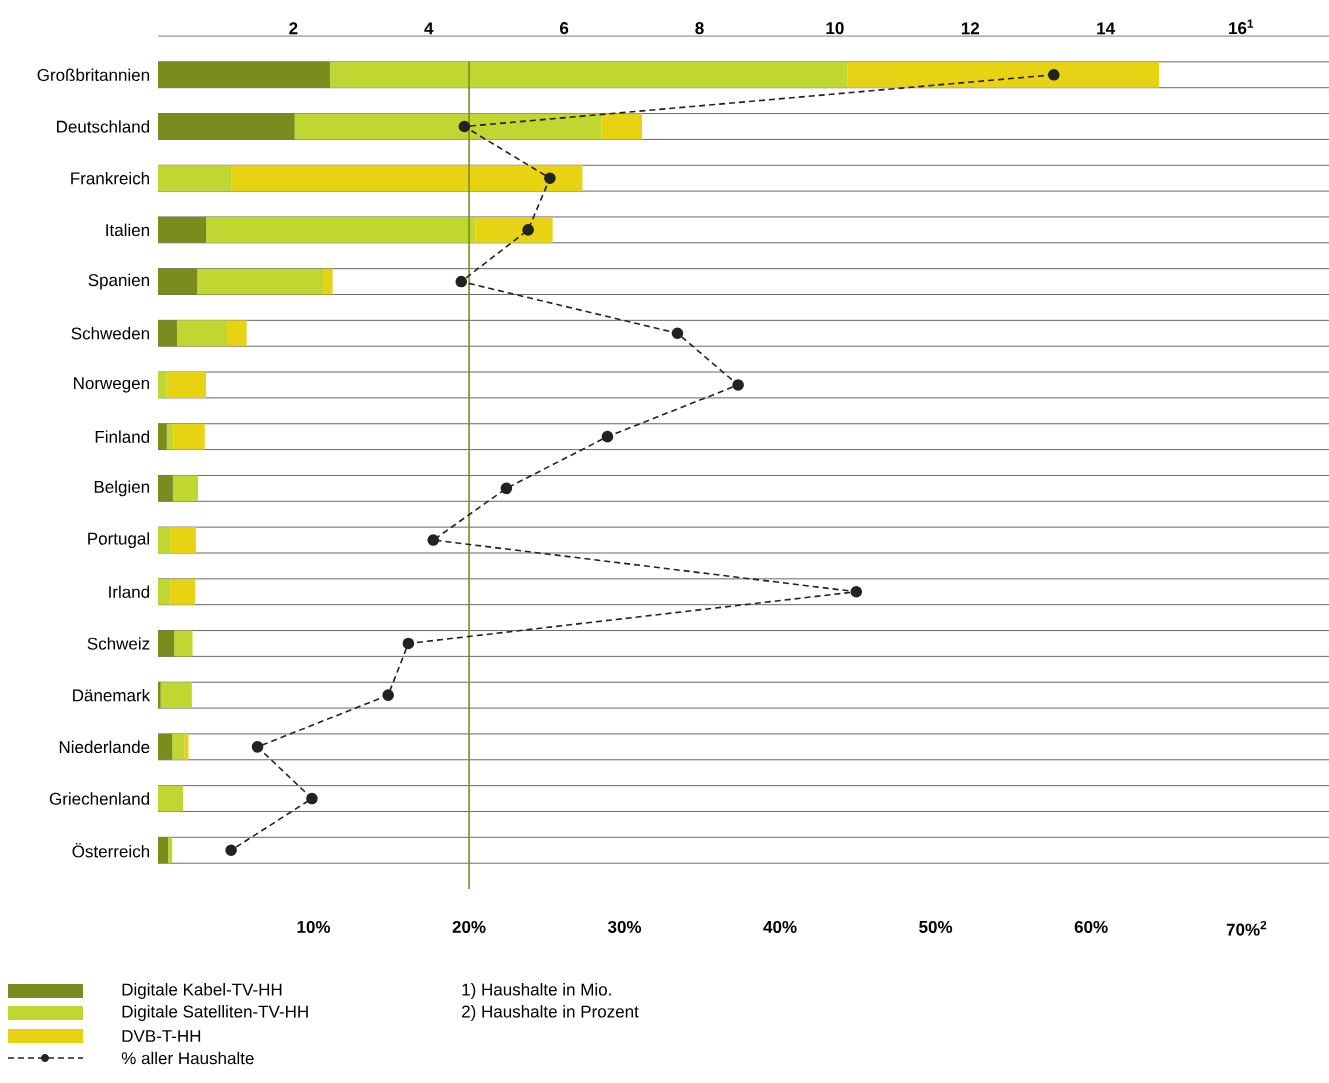 This screenshot has height=1083, width=1329. What do you see at coordinates (1241, 27) in the screenshot?
I see `x2-tick-label: 16$^{1}$` at bounding box center [1241, 27].